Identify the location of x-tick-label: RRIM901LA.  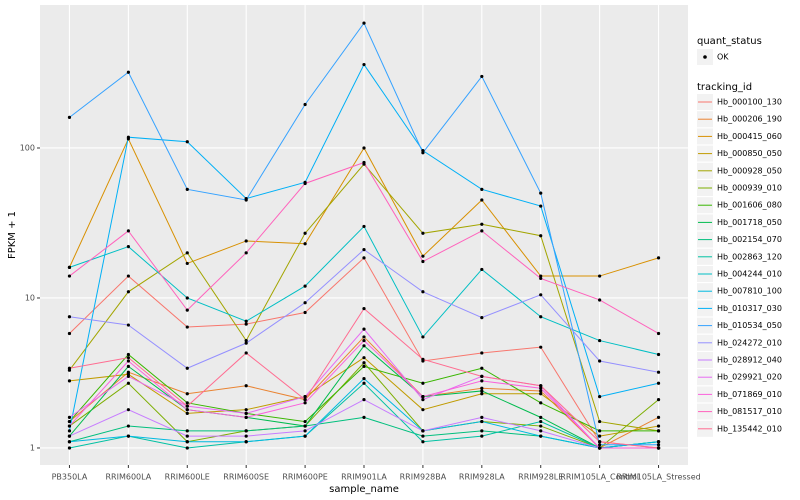
(364, 477).